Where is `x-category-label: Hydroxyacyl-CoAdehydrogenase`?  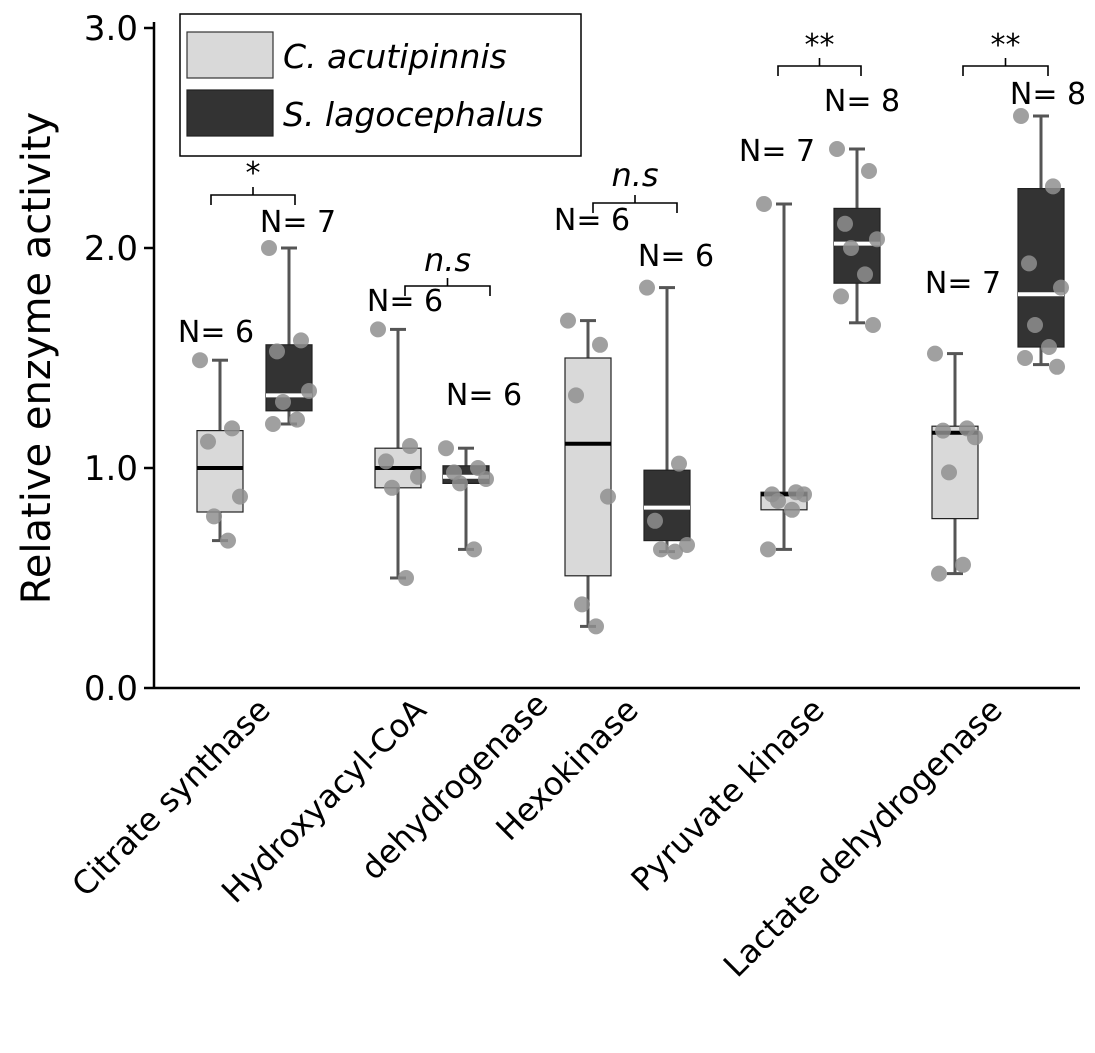
x-category-label: Hydroxyacyl-CoAdehydrogenase is located at coordinates (384, 797).